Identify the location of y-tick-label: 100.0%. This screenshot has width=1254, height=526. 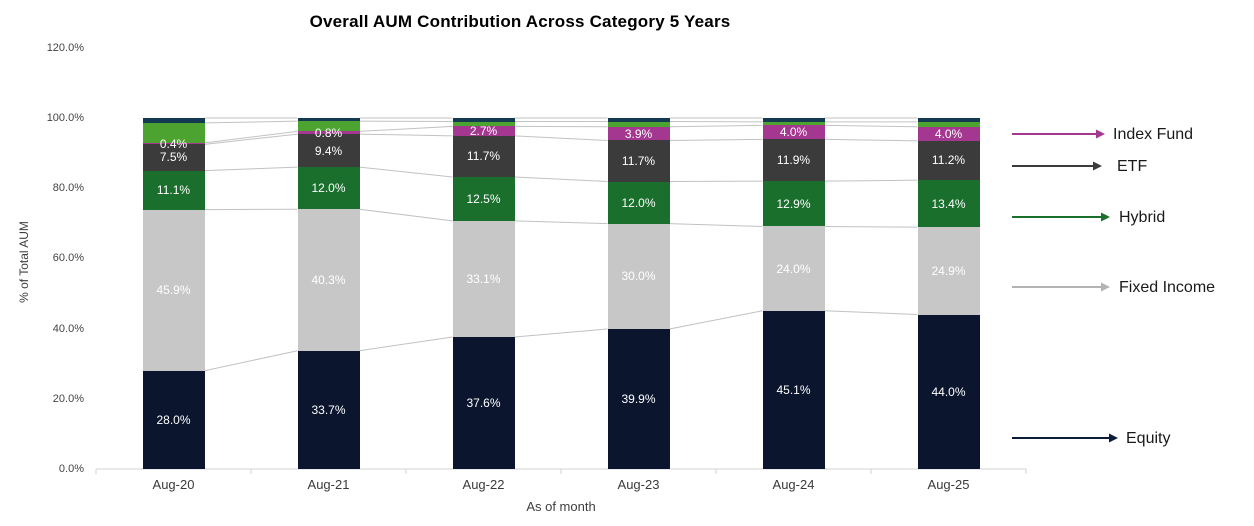
(65, 118).